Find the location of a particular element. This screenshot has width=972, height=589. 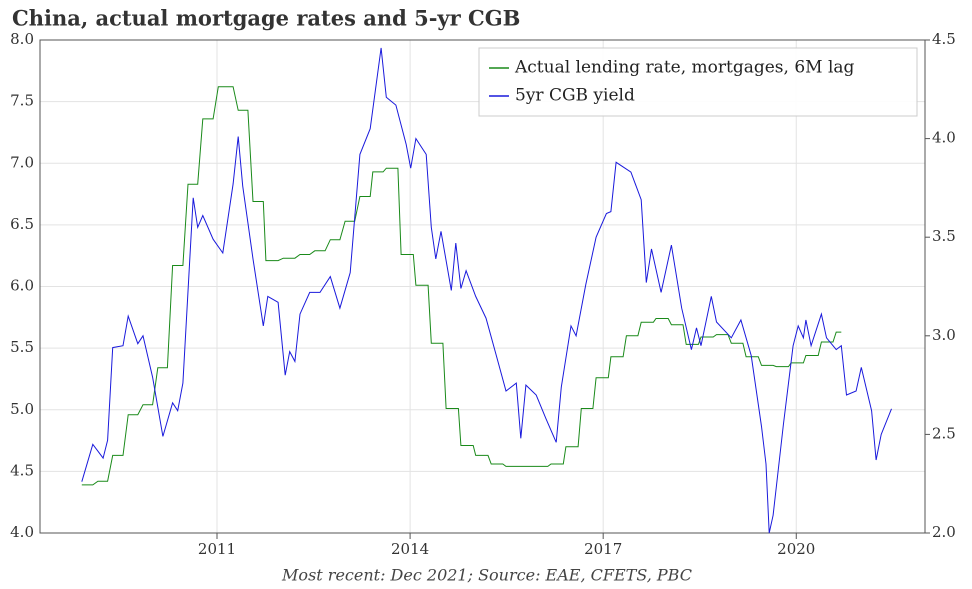

y2-tick-label: 2.0 is located at coordinates (944, 532).